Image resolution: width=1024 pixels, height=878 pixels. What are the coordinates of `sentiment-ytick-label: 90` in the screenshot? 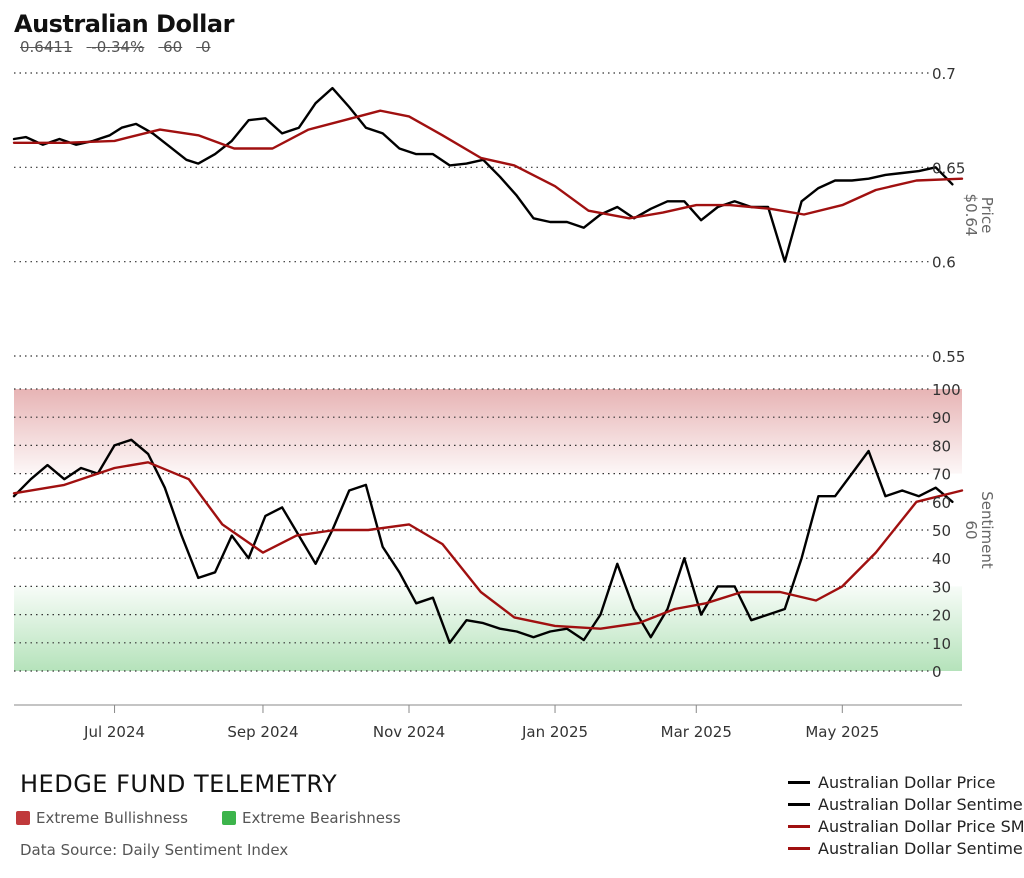 It's located at (941, 418).